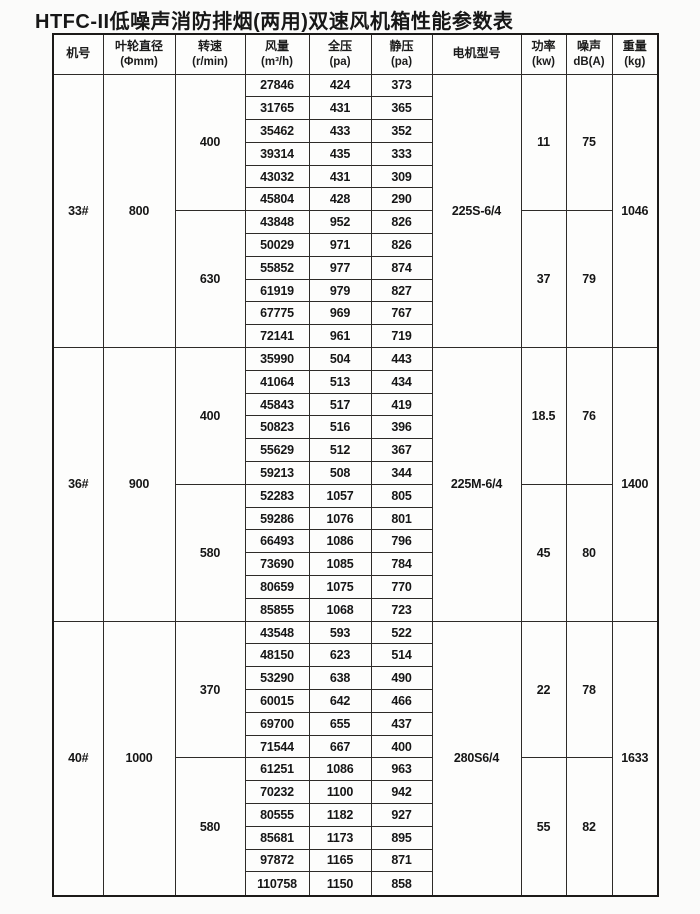  I want to click on table-row: 60015 642 466, so click(355, 701).